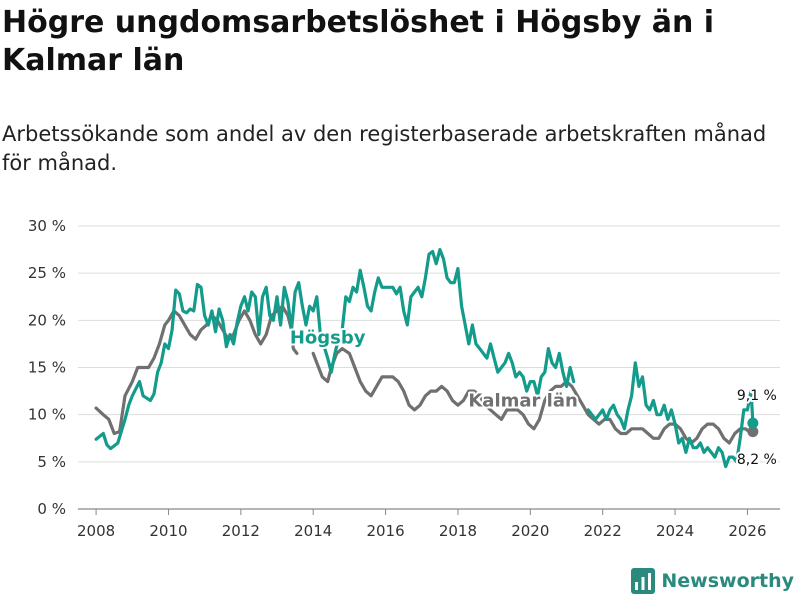  I want to click on y-tick-label: 5 %, so click(51, 462).